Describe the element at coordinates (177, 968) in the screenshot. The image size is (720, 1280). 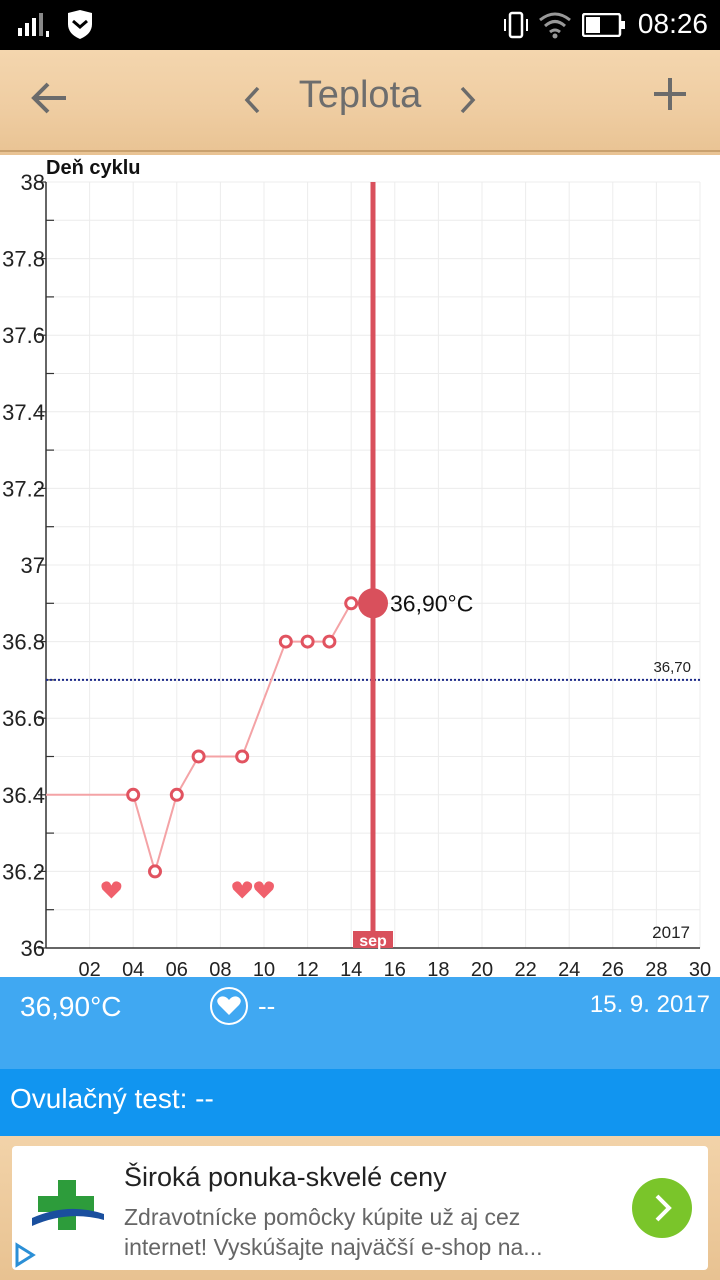
I see `x-tick-label: 06` at that location.